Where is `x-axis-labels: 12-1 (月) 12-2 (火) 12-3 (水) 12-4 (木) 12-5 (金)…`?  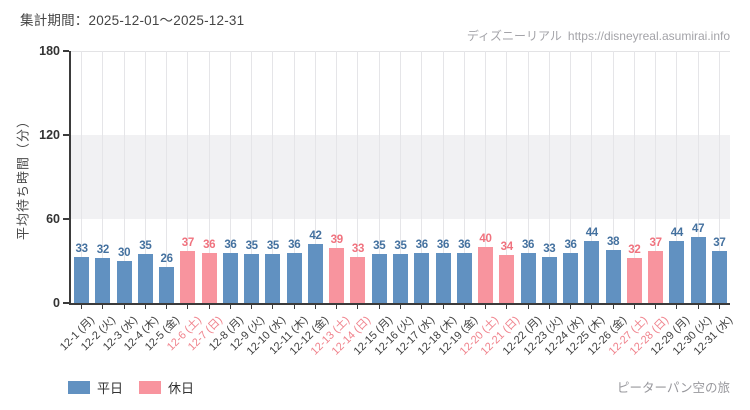 x-axis-labels: 12-1 (月) 12-2 (火) 12-3 (水) 12-4 (木) 12-5 (金)… is located at coordinates (396, 341).